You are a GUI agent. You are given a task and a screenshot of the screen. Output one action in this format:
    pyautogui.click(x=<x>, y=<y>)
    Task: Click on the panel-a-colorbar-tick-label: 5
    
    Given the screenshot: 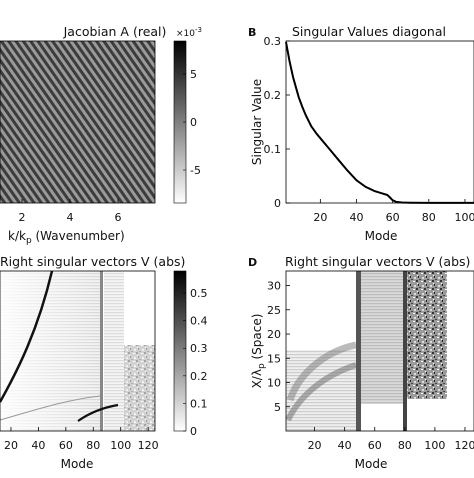 What is the action you would take?
    pyautogui.click(x=193, y=74)
    